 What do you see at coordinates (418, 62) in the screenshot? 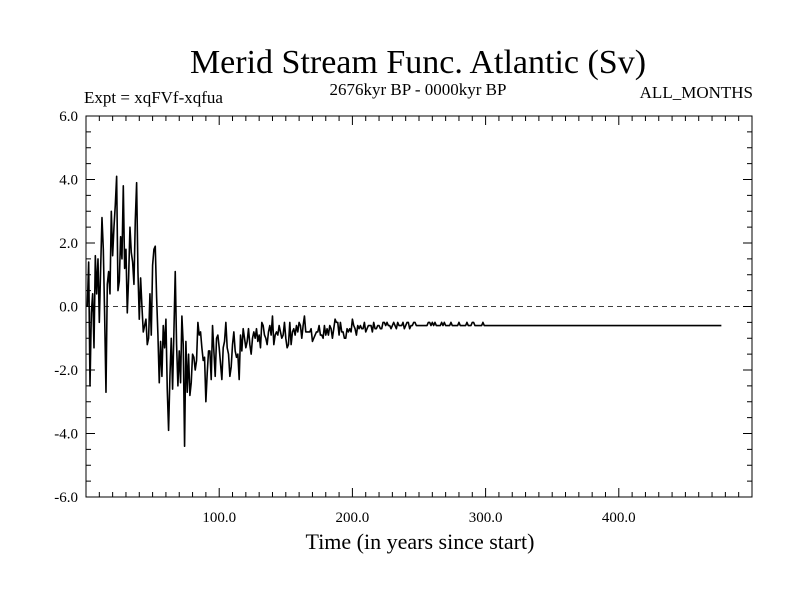
I see `chart-title: Merid Stream Func. Atlantic (Sv)` at bounding box center [418, 62].